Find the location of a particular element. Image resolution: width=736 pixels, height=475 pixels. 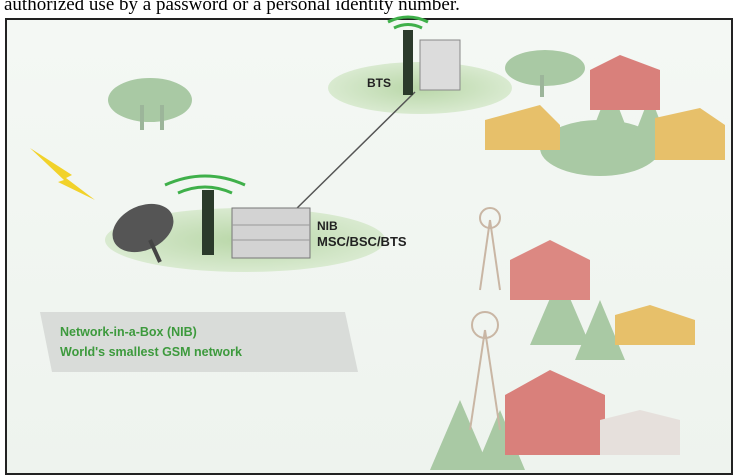

link-line is located at coordinates (352, 153).